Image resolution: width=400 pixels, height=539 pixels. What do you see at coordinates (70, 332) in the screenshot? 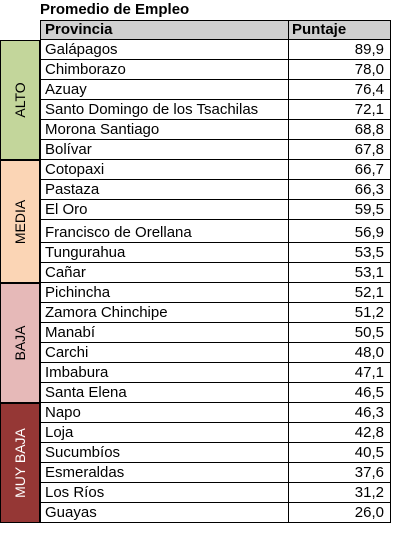
I see `province-name: Manabí` at bounding box center [70, 332].